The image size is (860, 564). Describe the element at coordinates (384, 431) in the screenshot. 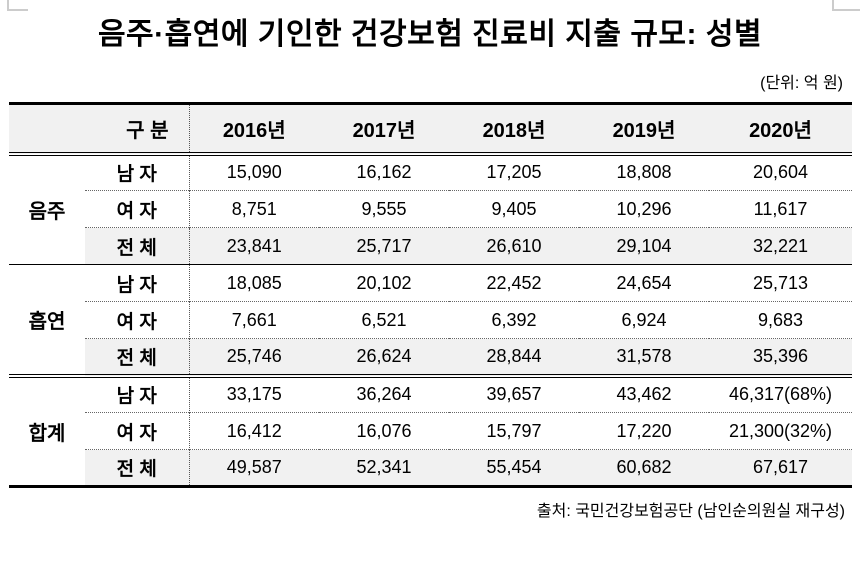

I see `cell-value: 16,076` at that location.